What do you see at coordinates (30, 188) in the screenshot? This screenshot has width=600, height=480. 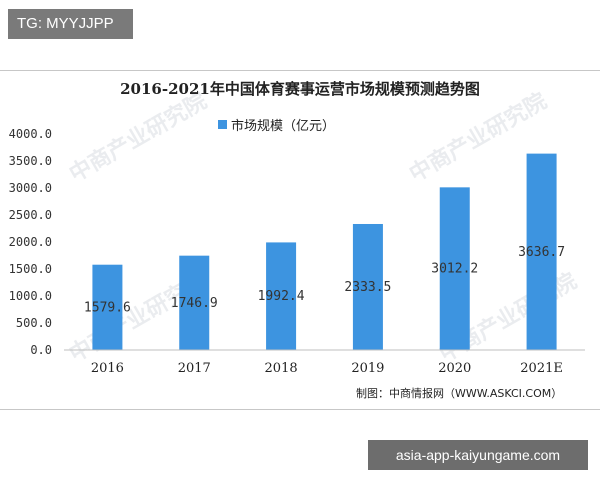 I see `y-tick-label: 3000.0` at bounding box center [30, 188].